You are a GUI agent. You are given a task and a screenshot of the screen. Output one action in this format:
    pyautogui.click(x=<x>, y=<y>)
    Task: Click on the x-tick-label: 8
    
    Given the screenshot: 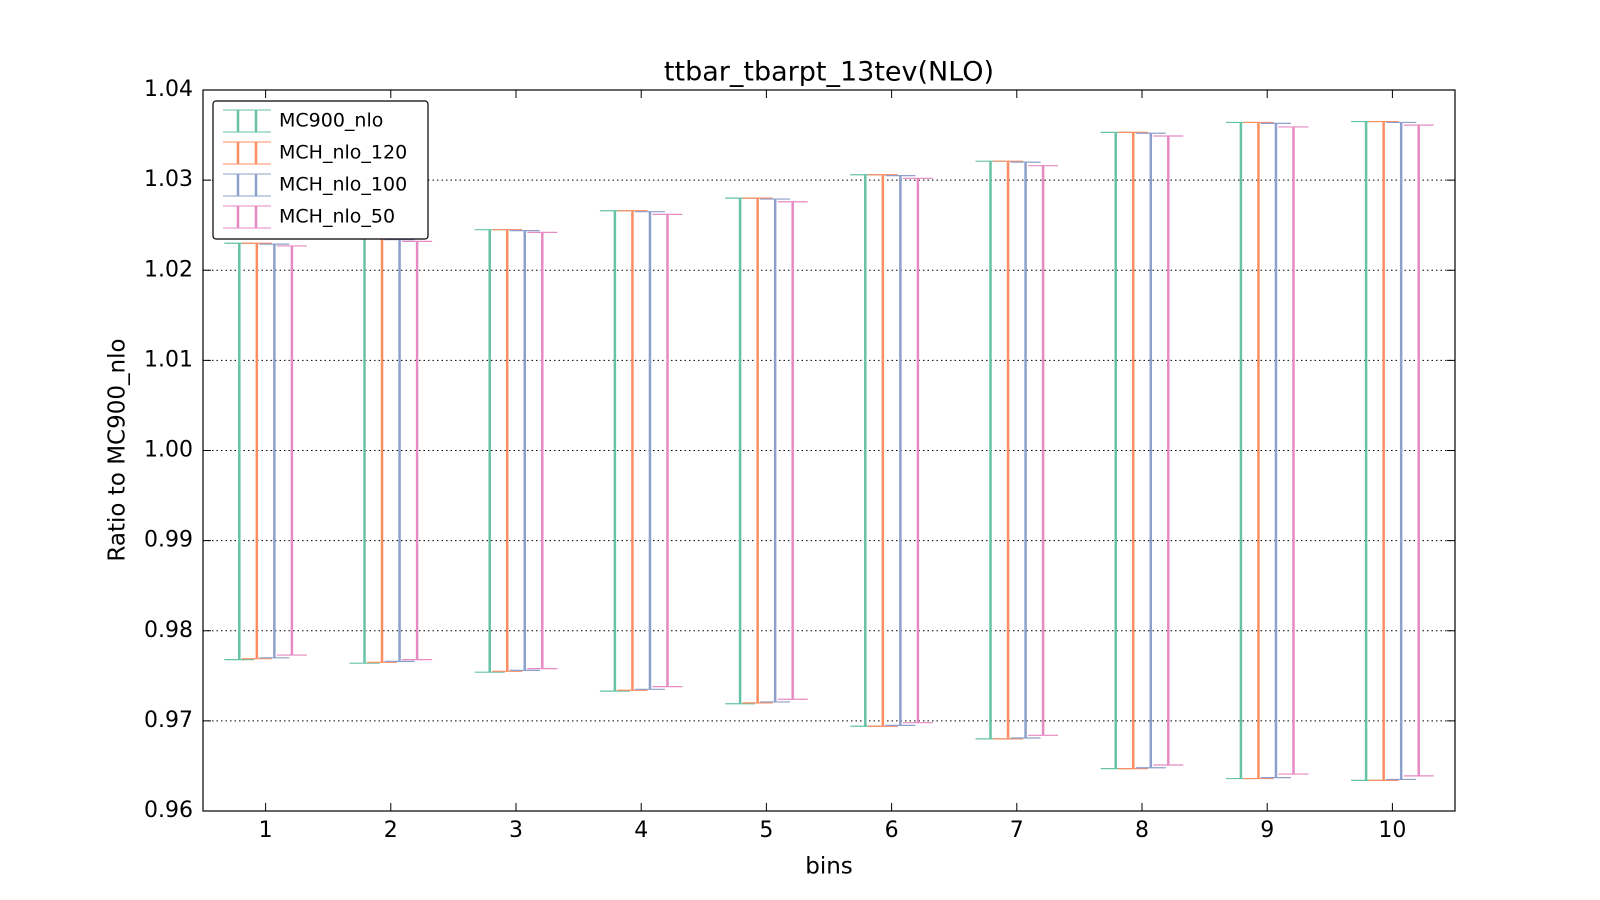 What is the action you would take?
    pyautogui.click(x=1142, y=830)
    